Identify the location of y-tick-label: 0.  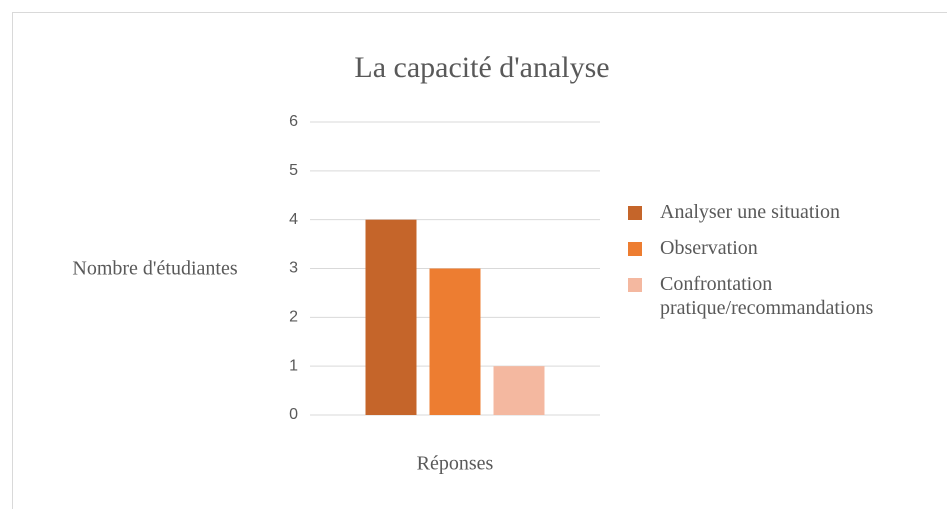
(293, 414).